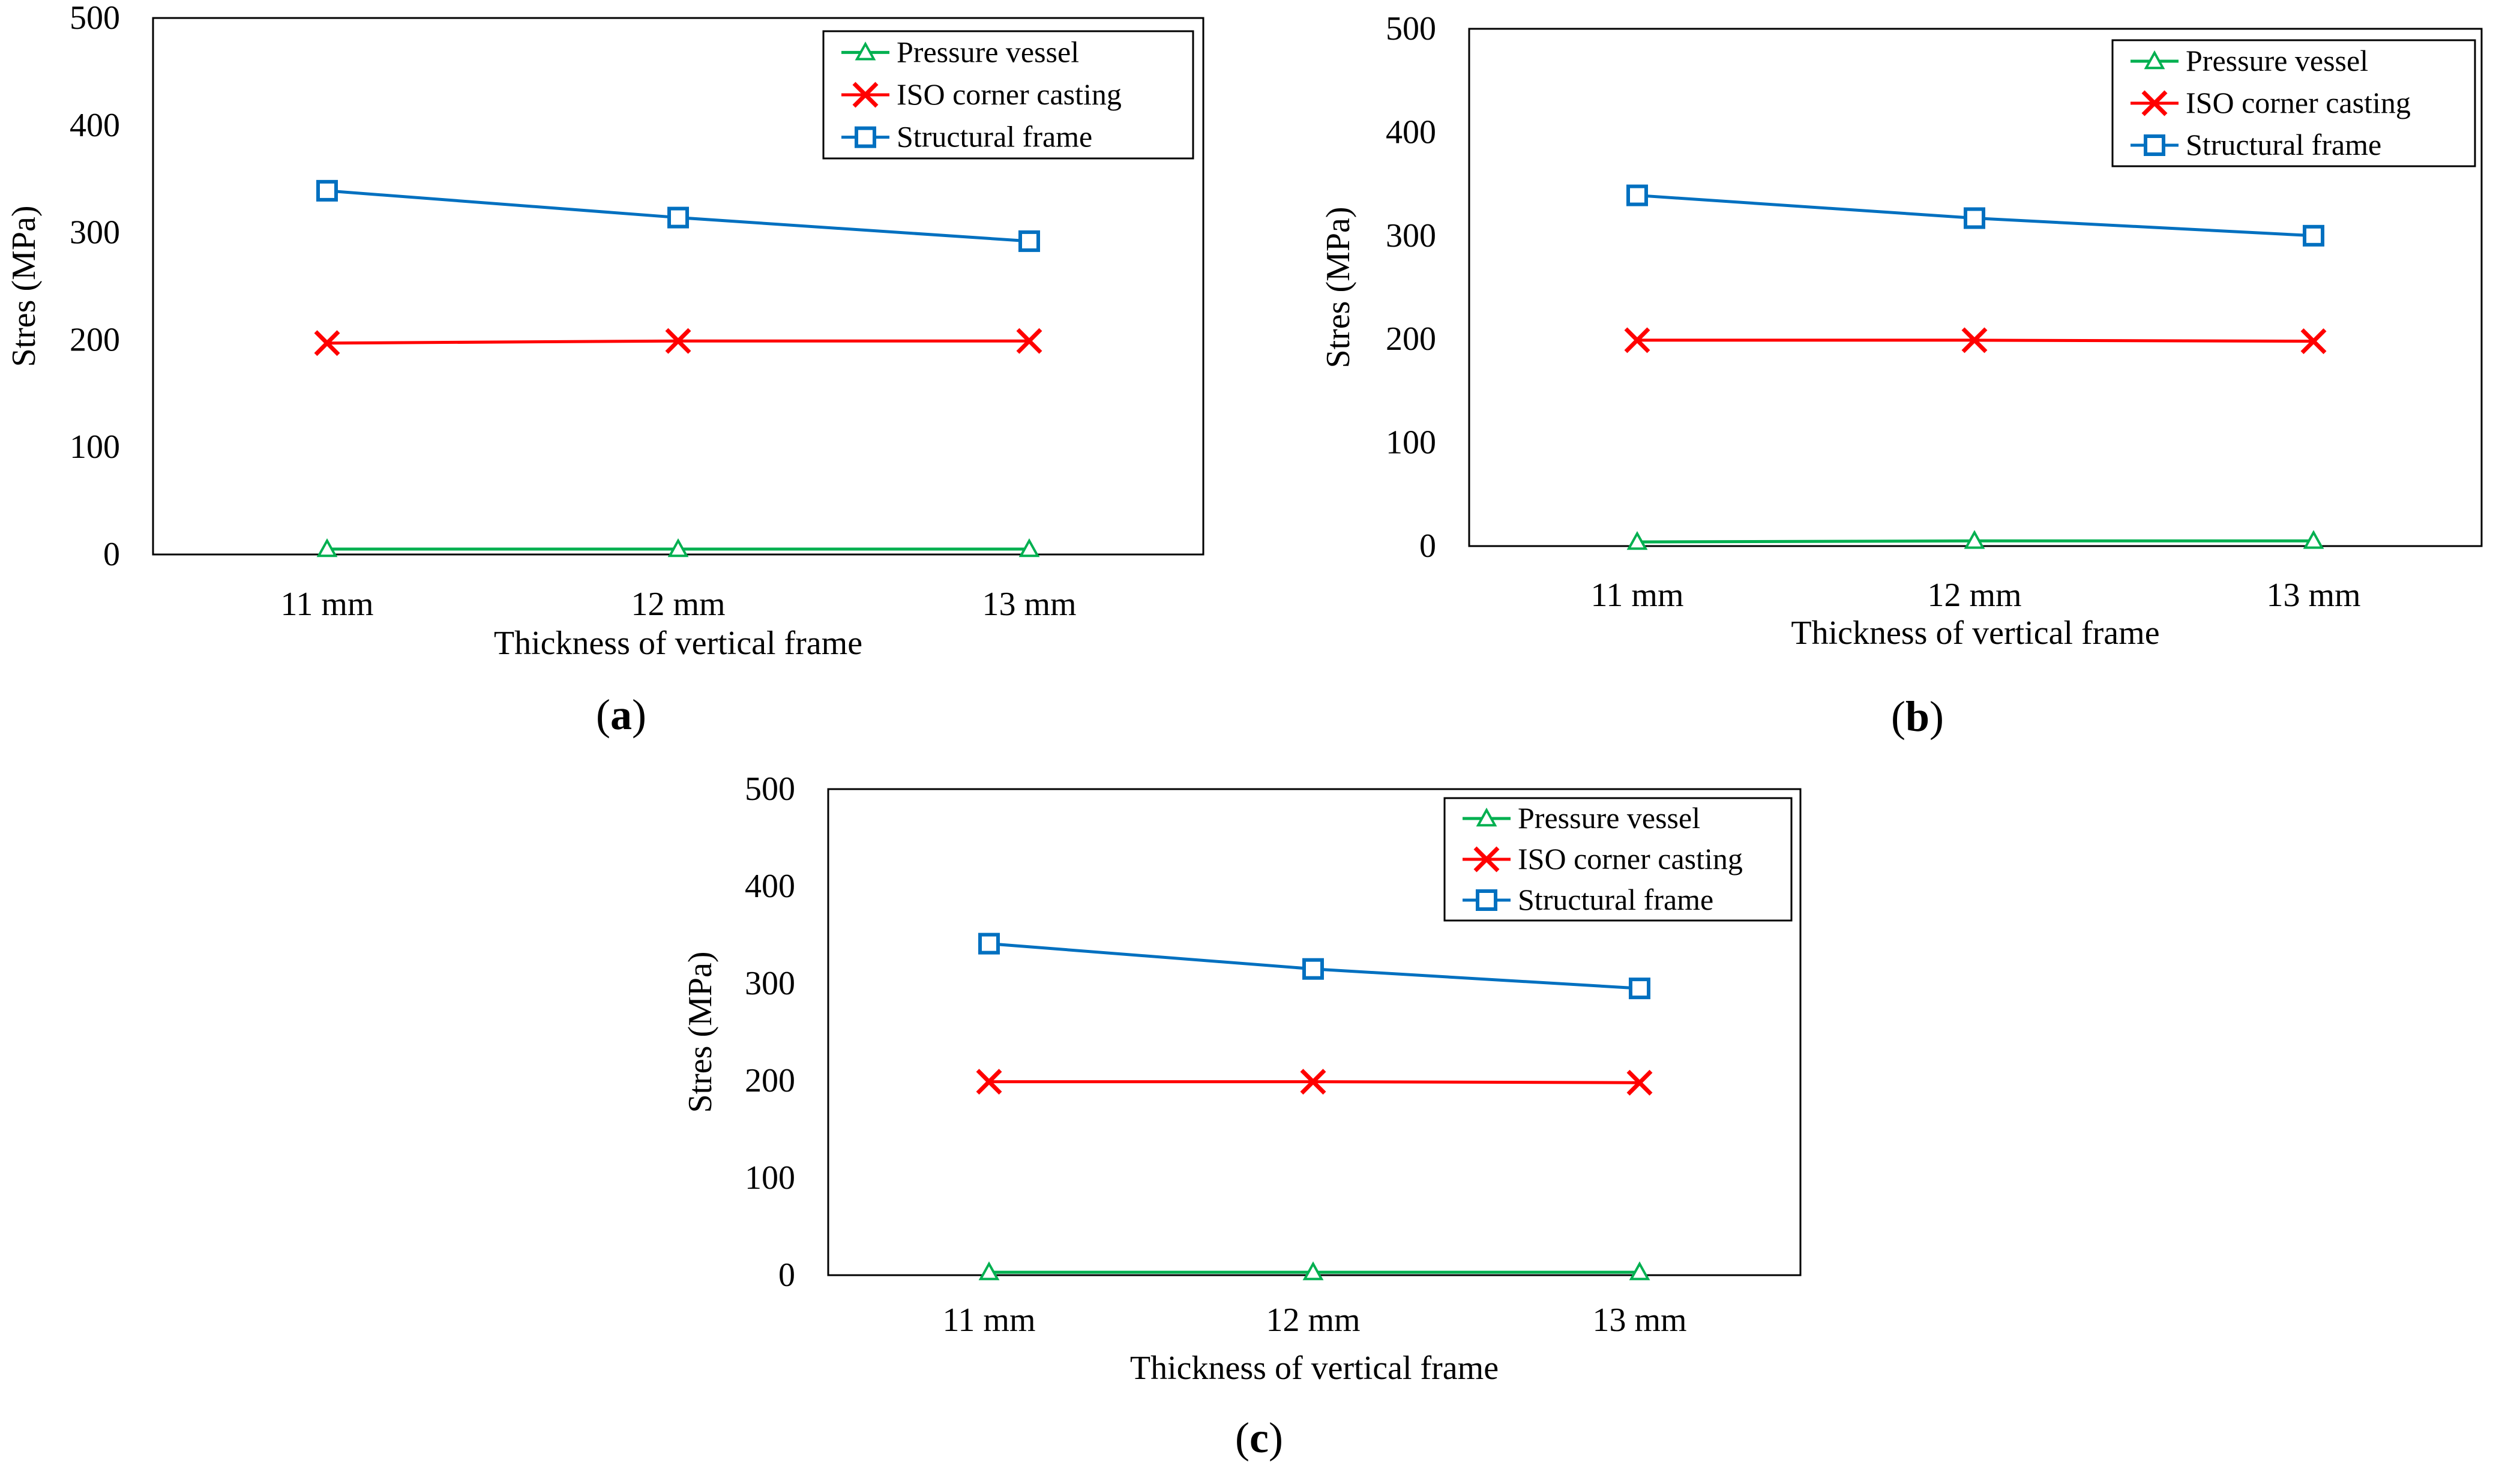  Describe the element at coordinates (1259, 1438) in the screenshot. I see `panel-label: (c)` at that location.